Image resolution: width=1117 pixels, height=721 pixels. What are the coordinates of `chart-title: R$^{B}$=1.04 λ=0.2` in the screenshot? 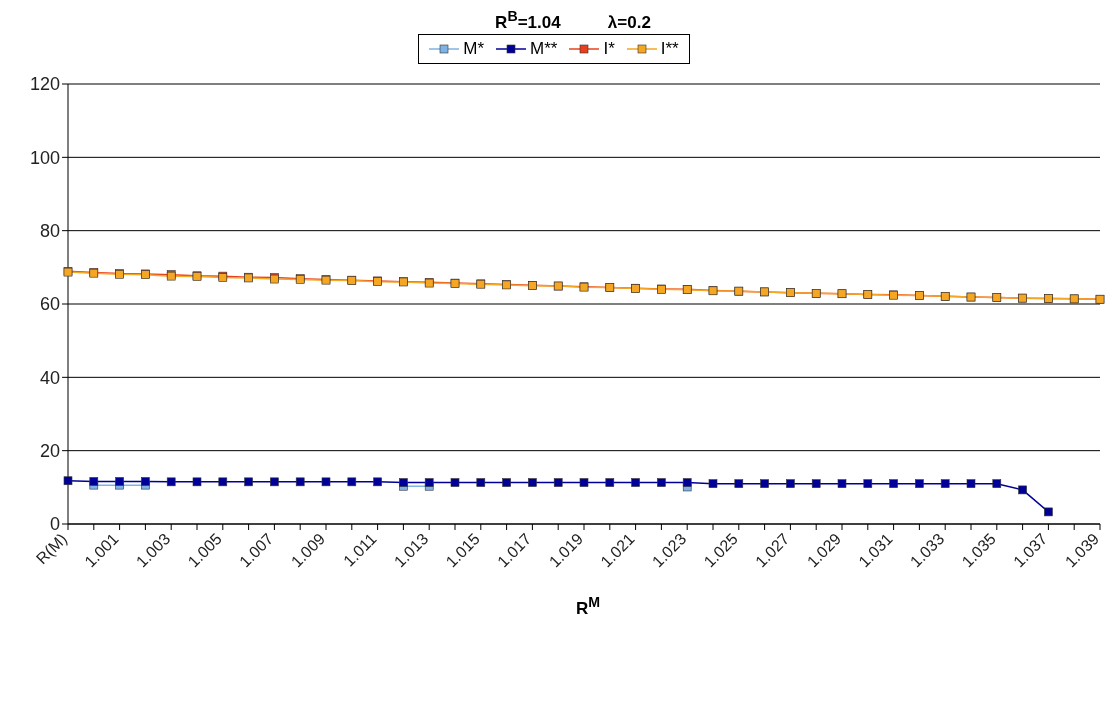 It's located at (573, 21).